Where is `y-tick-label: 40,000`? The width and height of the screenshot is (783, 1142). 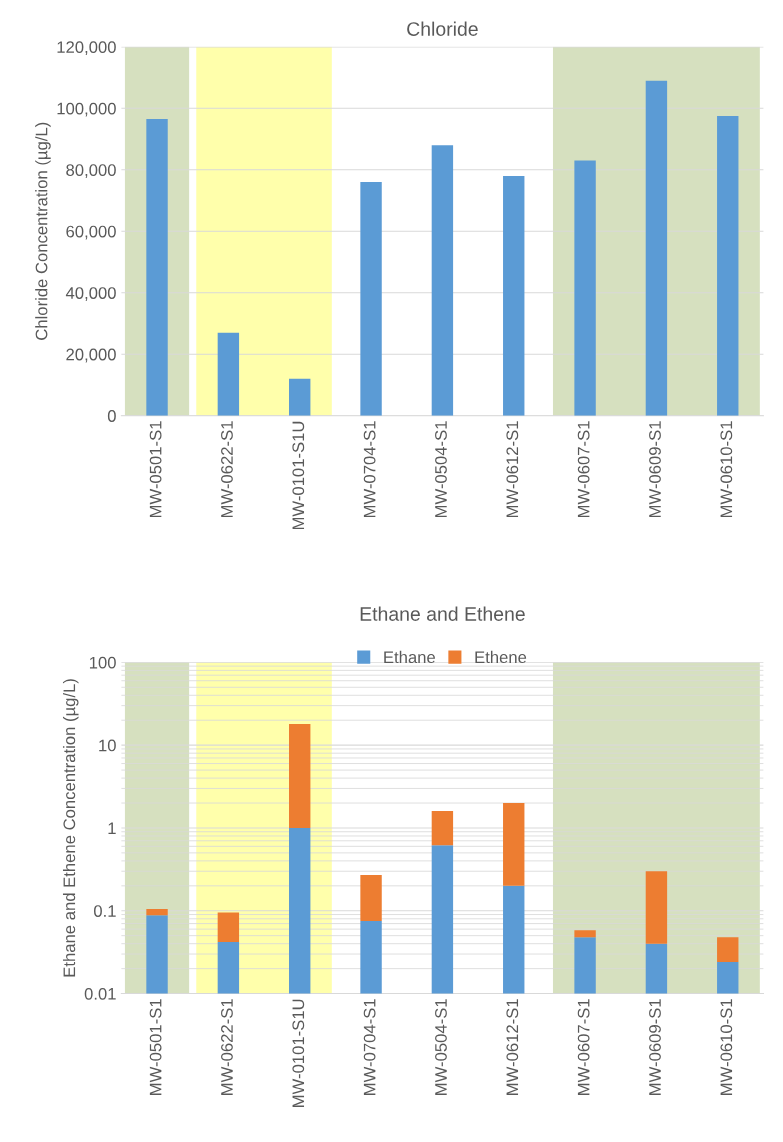
y-tick-label: 40,000 is located at coordinates (90, 294).